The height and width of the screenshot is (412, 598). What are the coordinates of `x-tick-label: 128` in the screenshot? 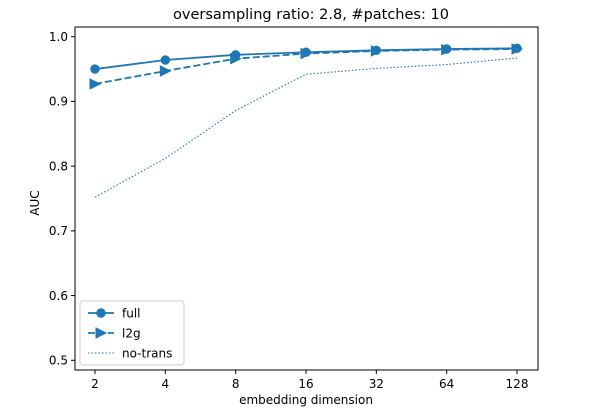 It's located at (517, 384).